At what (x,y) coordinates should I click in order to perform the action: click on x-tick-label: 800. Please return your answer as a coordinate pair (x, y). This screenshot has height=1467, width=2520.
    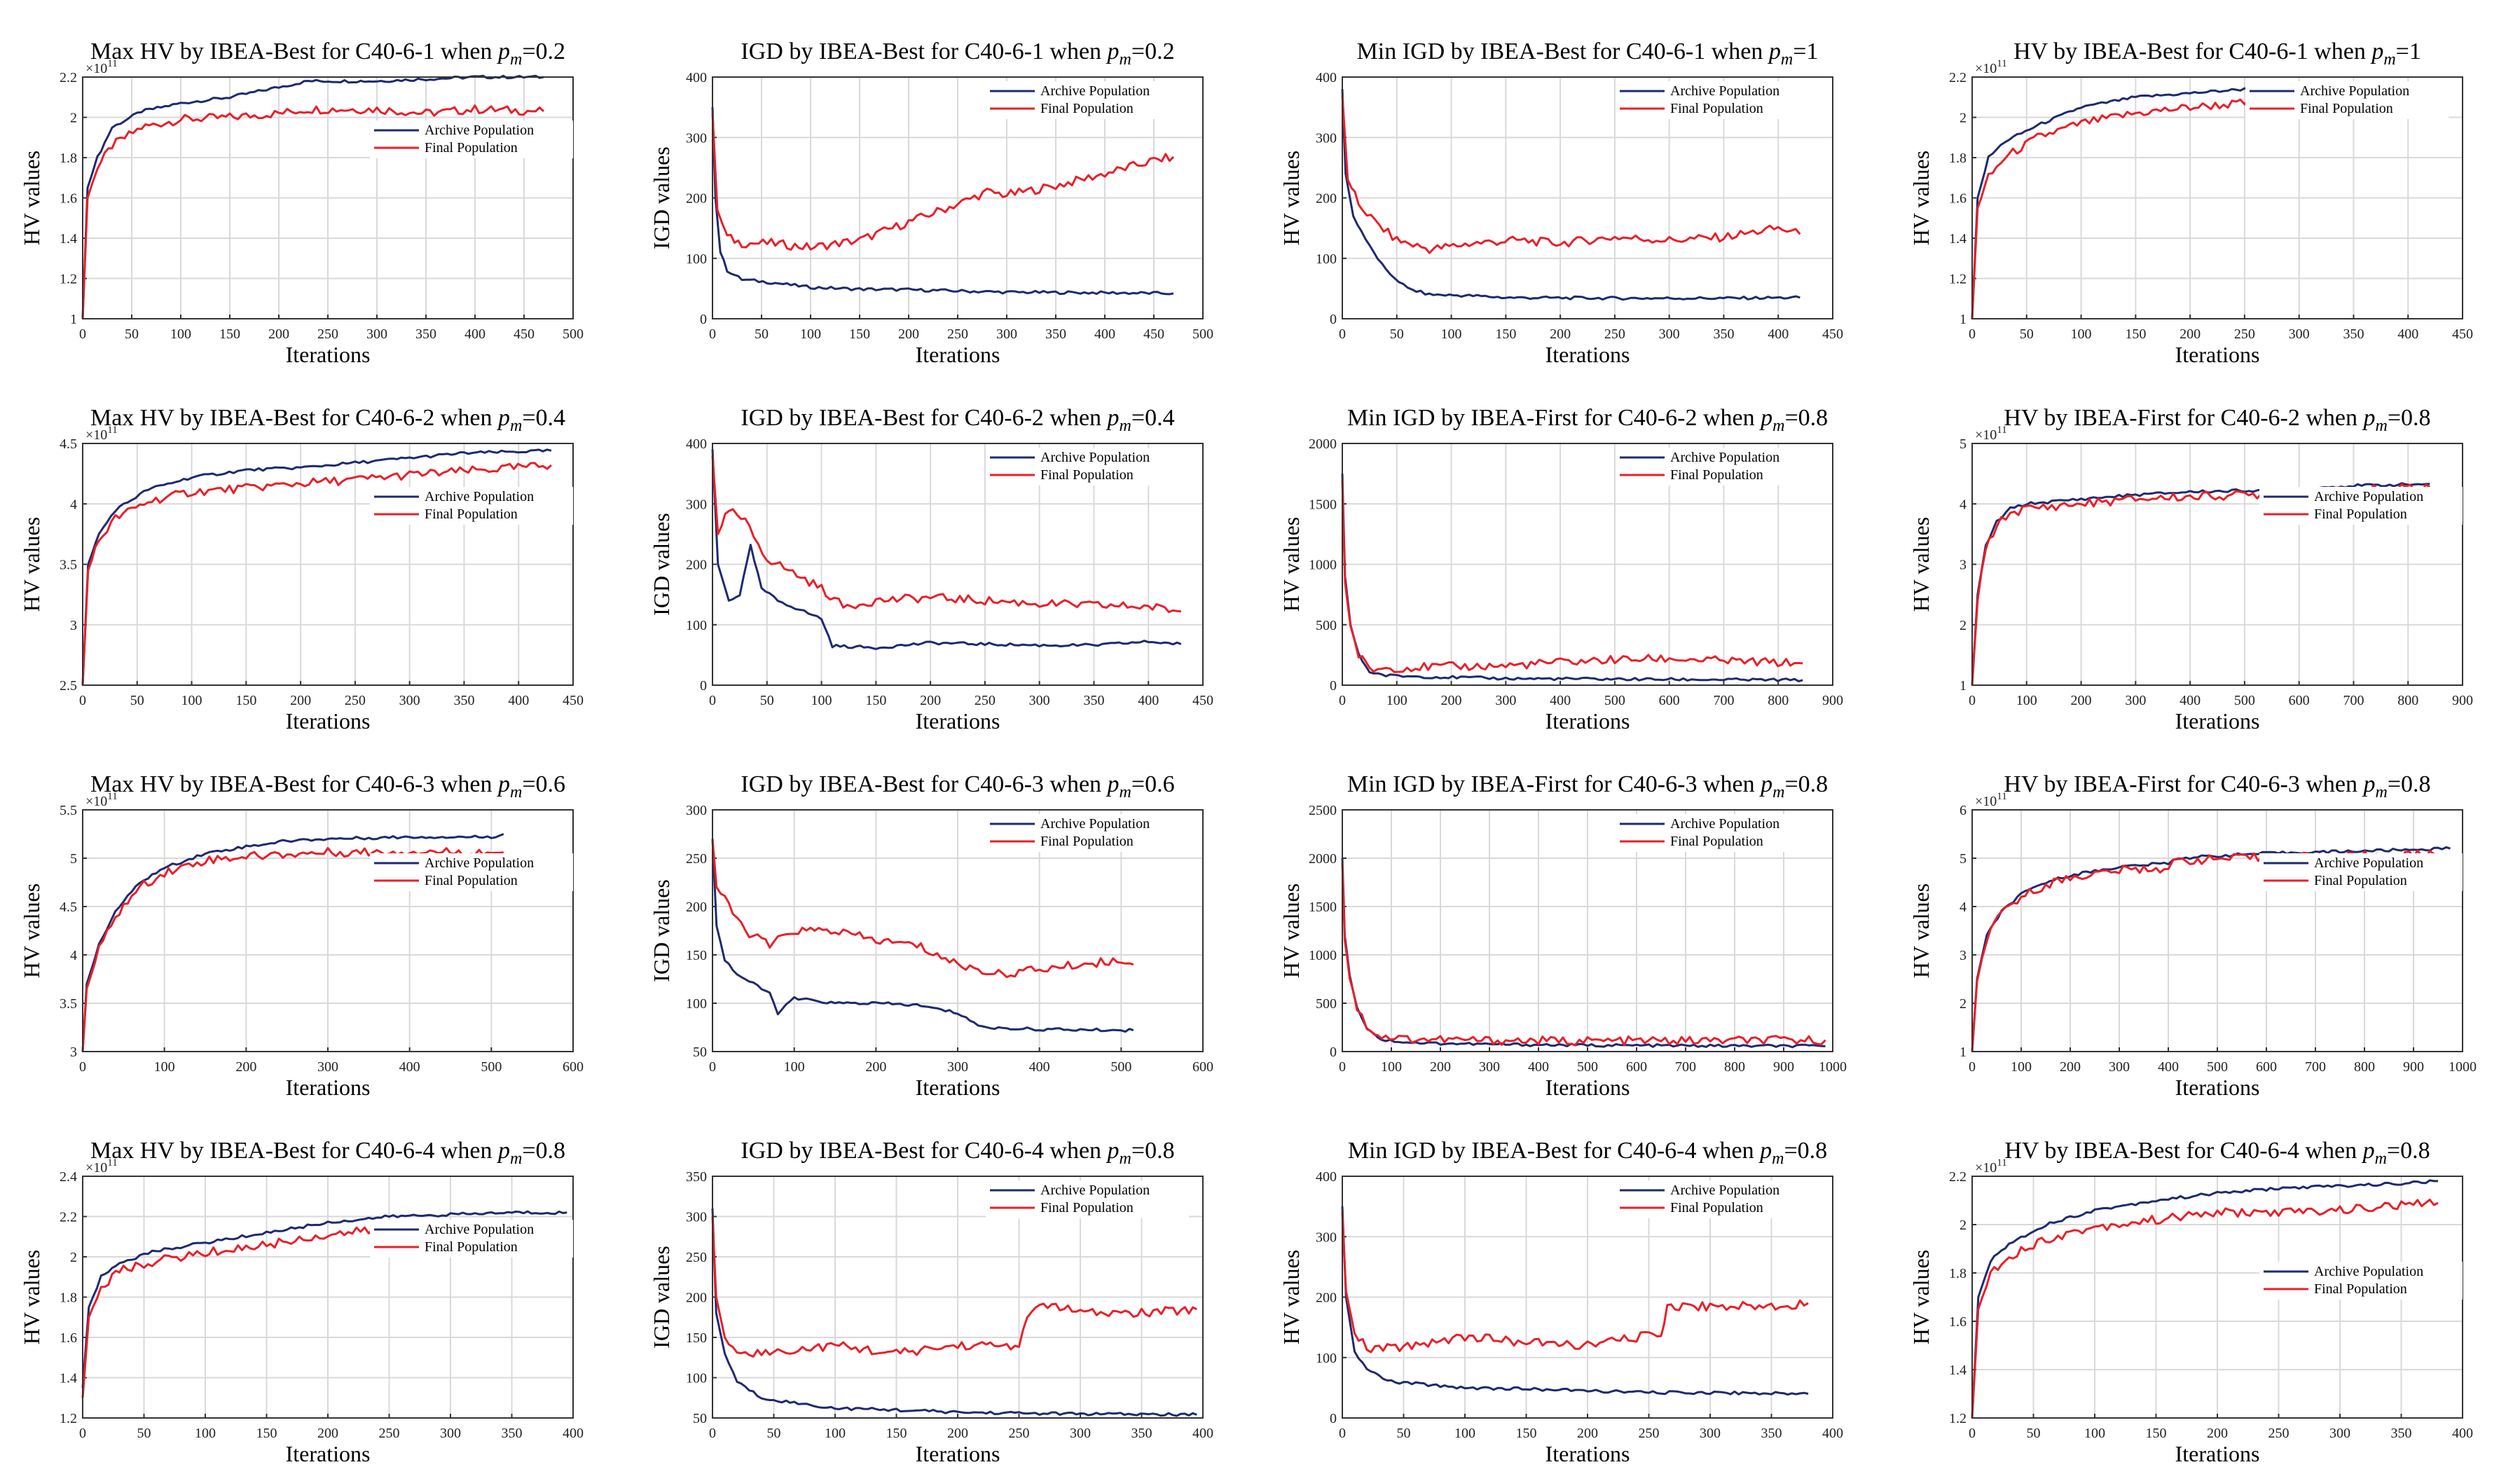
    Looking at the image, I should click on (1778, 700).